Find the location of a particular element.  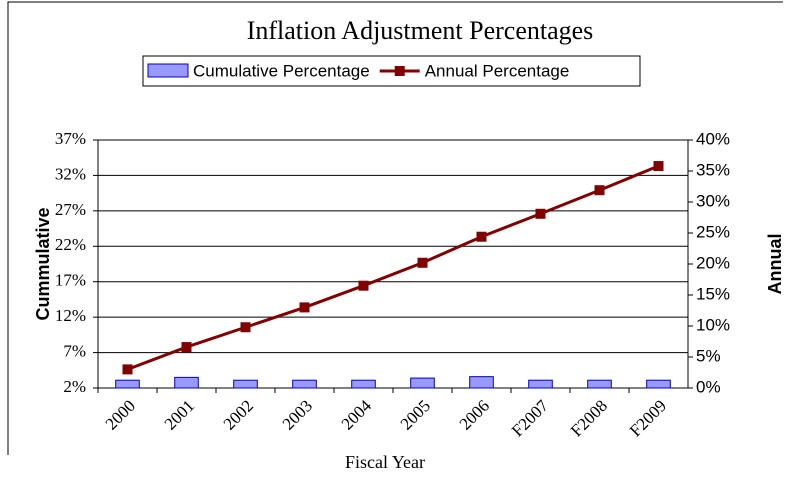

y-tick-label: 17% is located at coordinates (70, 280).